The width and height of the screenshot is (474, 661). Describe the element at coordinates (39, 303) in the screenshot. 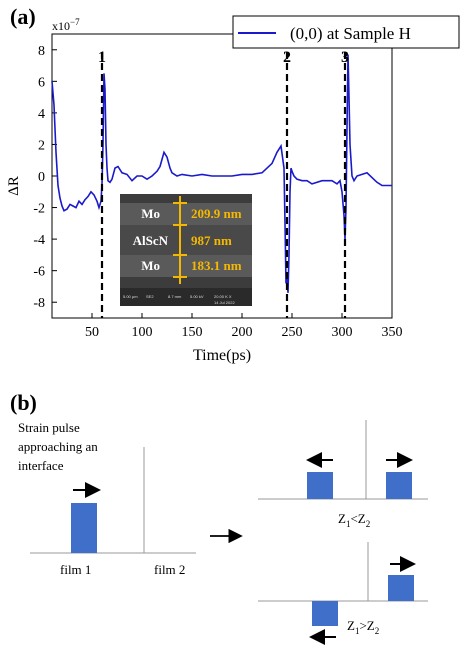

I see `y-tick-label: -8` at that location.